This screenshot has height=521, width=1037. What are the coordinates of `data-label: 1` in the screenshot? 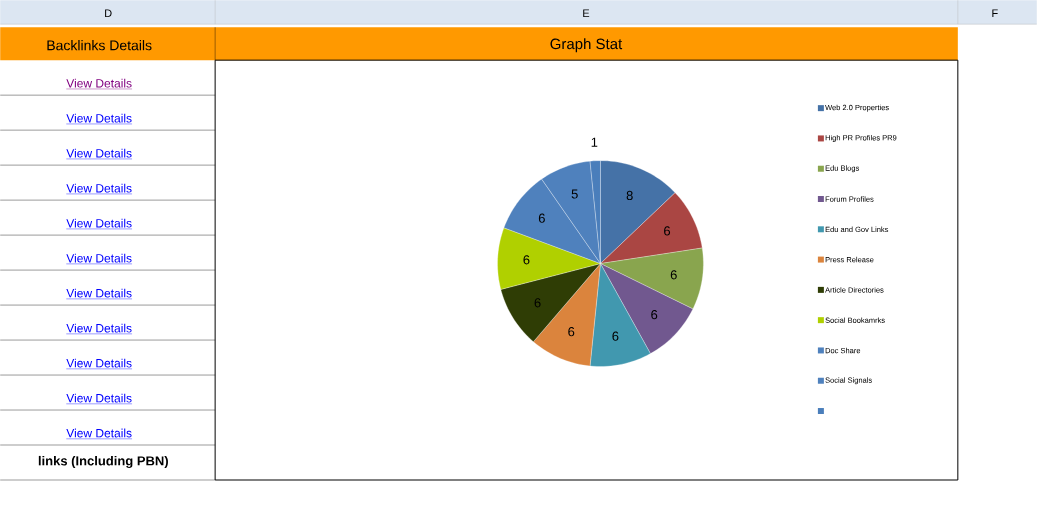 It's located at (594, 142).